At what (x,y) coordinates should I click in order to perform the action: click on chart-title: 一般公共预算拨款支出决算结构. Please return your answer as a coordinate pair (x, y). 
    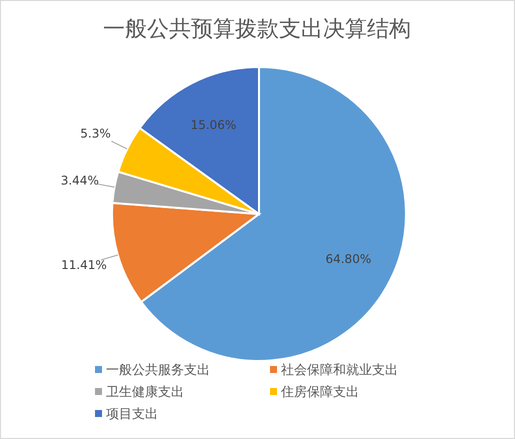
    Looking at the image, I should click on (257, 29).